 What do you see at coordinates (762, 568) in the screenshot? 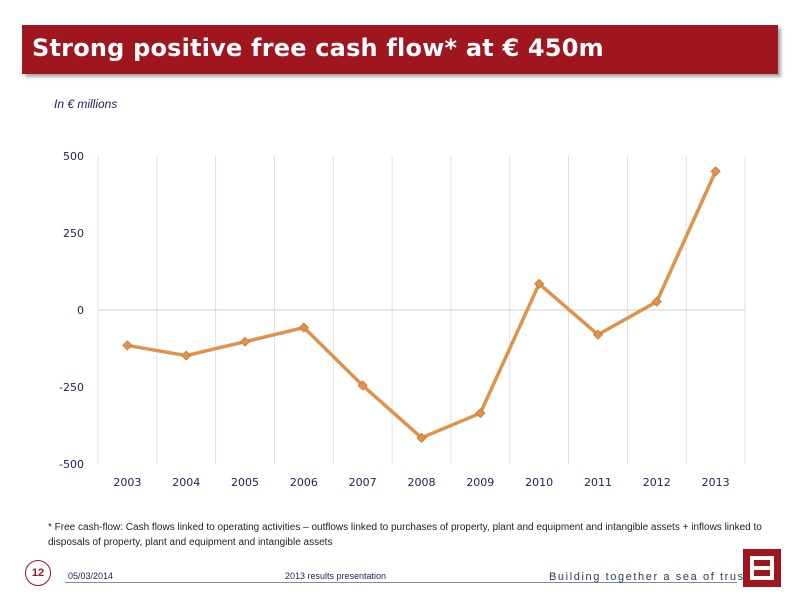
I see `b-logo-icon` at bounding box center [762, 568].